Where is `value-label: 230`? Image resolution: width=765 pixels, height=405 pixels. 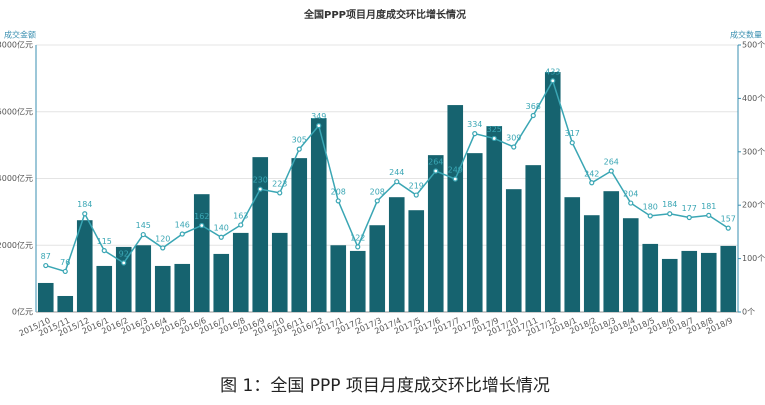
value-label: 230 is located at coordinates (260, 180).